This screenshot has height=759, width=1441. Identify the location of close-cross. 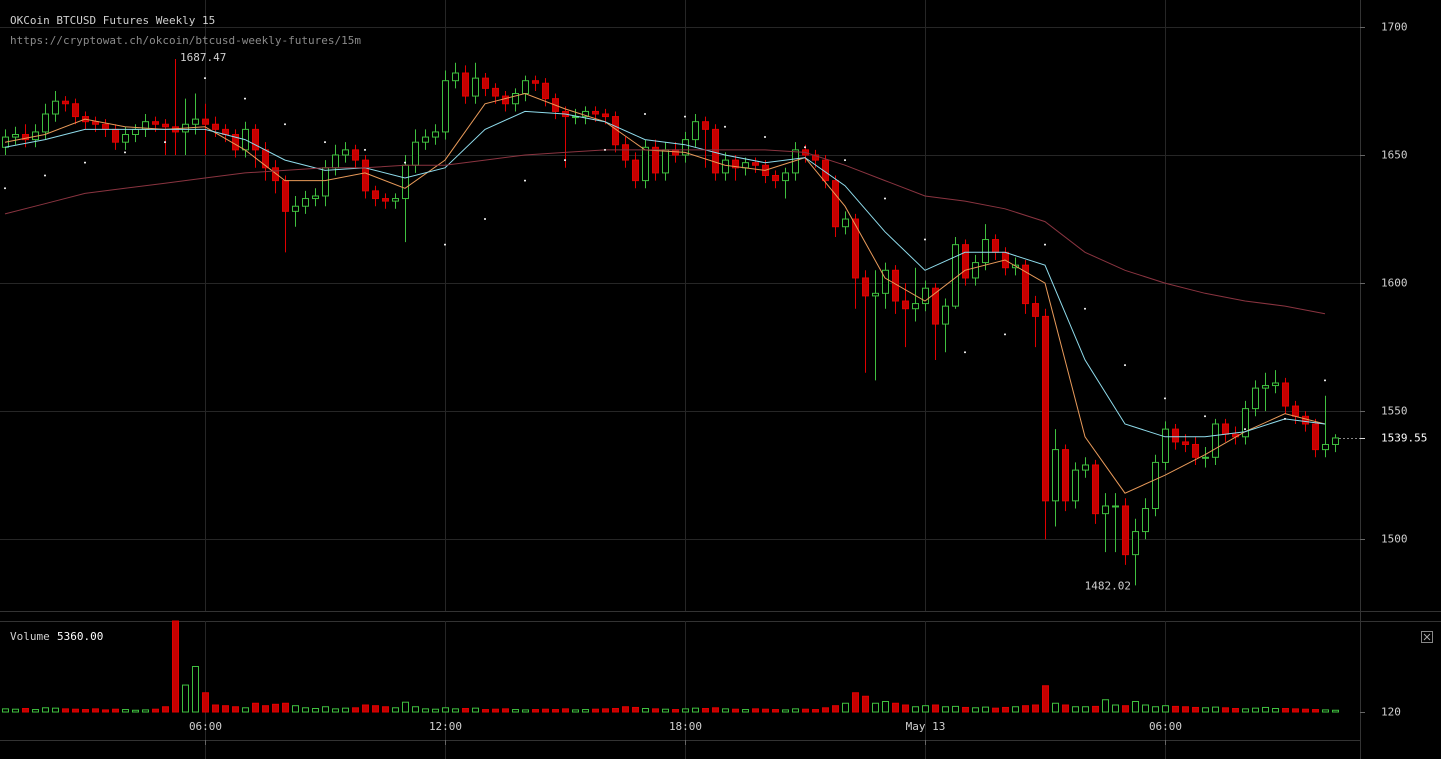
(1427, 637).